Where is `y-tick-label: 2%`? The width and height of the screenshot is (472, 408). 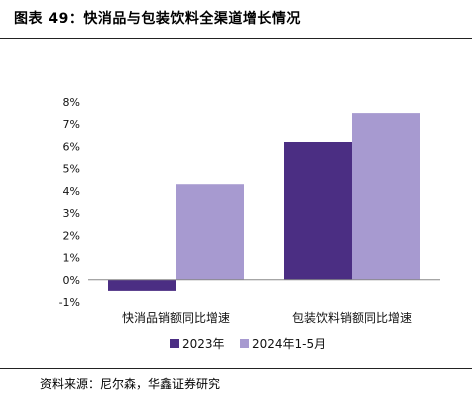 y-tick-label: 2% is located at coordinates (71, 235).